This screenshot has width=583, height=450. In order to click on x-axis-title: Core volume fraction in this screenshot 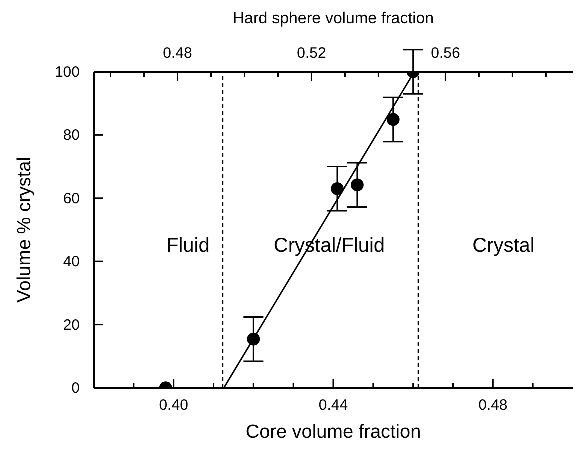, I will do `click(334, 432)`.